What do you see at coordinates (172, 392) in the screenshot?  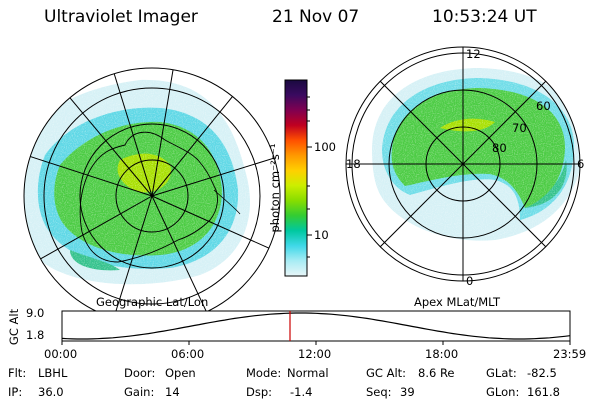 I see `gain-value: 14` at bounding box center [172, 392].